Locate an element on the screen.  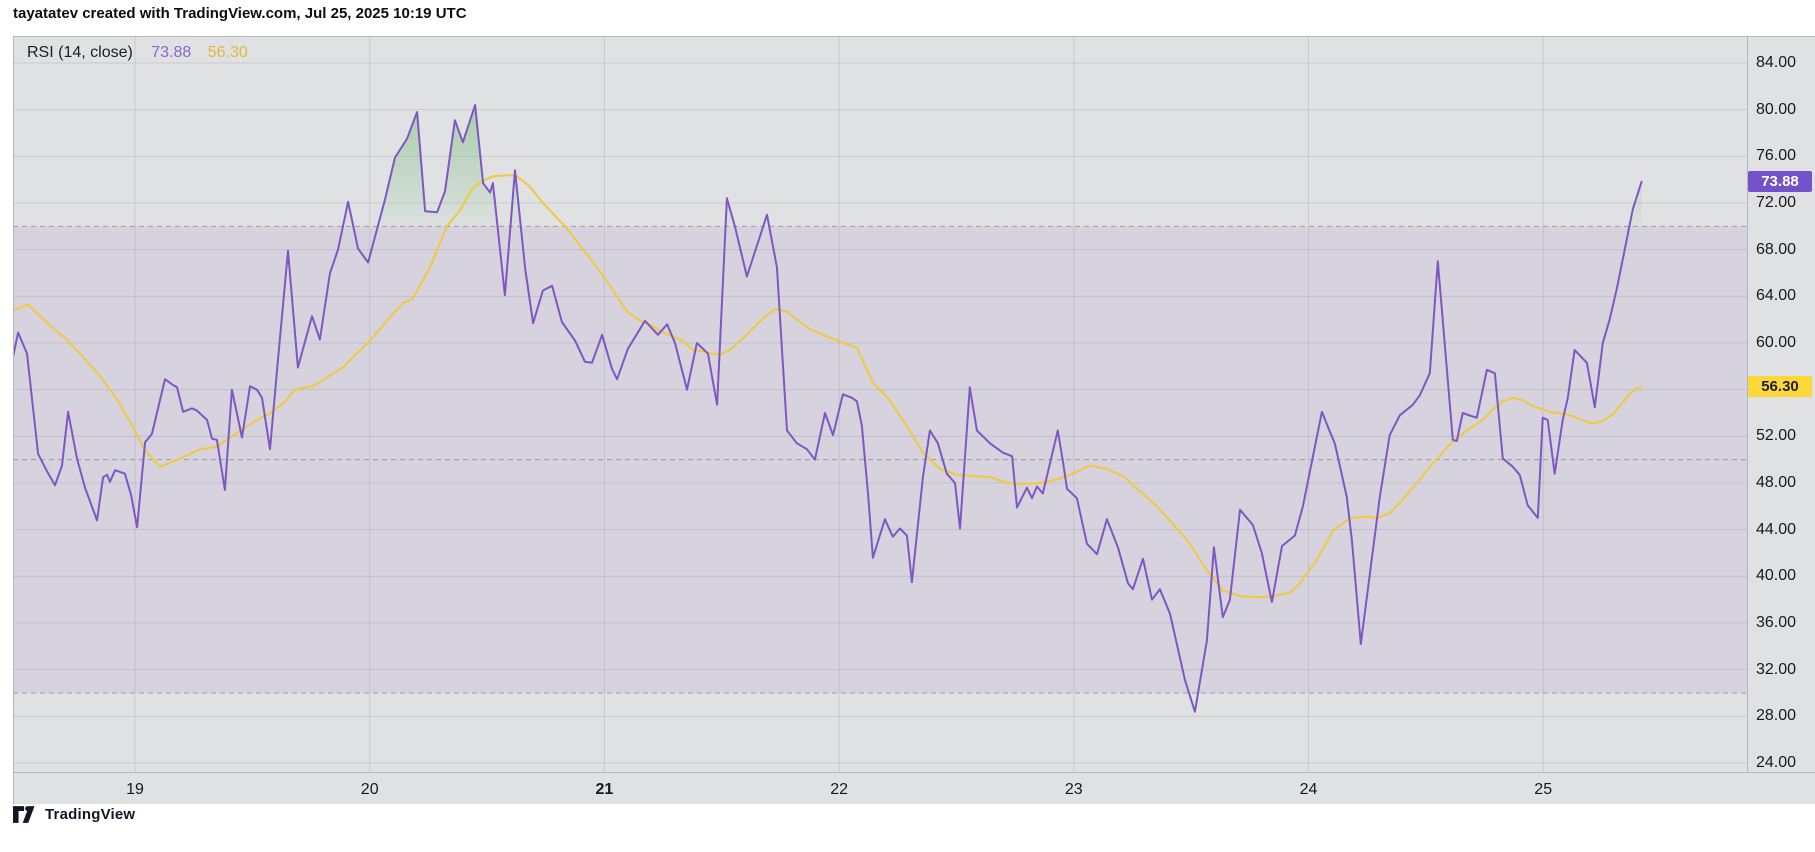
price-tick-label: 44.00 is located at coordinates (1776, 529).